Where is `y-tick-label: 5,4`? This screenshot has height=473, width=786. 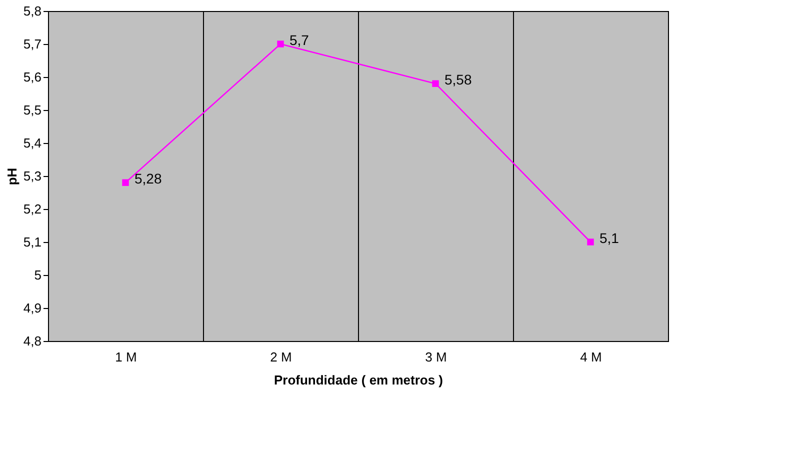
y-tick-label: 5,4 is located at coordinates (32, 143).